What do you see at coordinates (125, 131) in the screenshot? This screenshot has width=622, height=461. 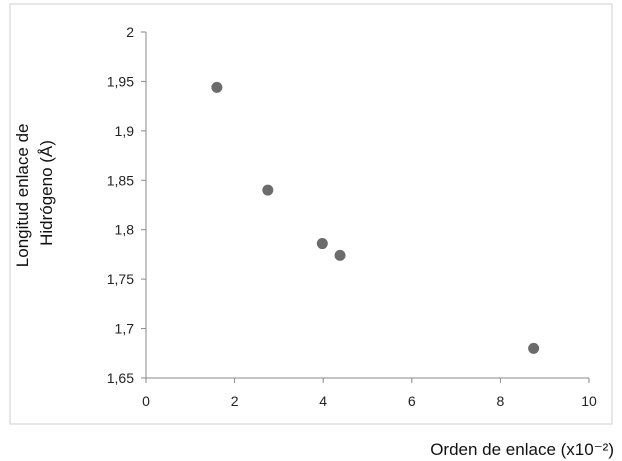 I see `y-tick-label: 1,9` at bounding box center [125, 131].